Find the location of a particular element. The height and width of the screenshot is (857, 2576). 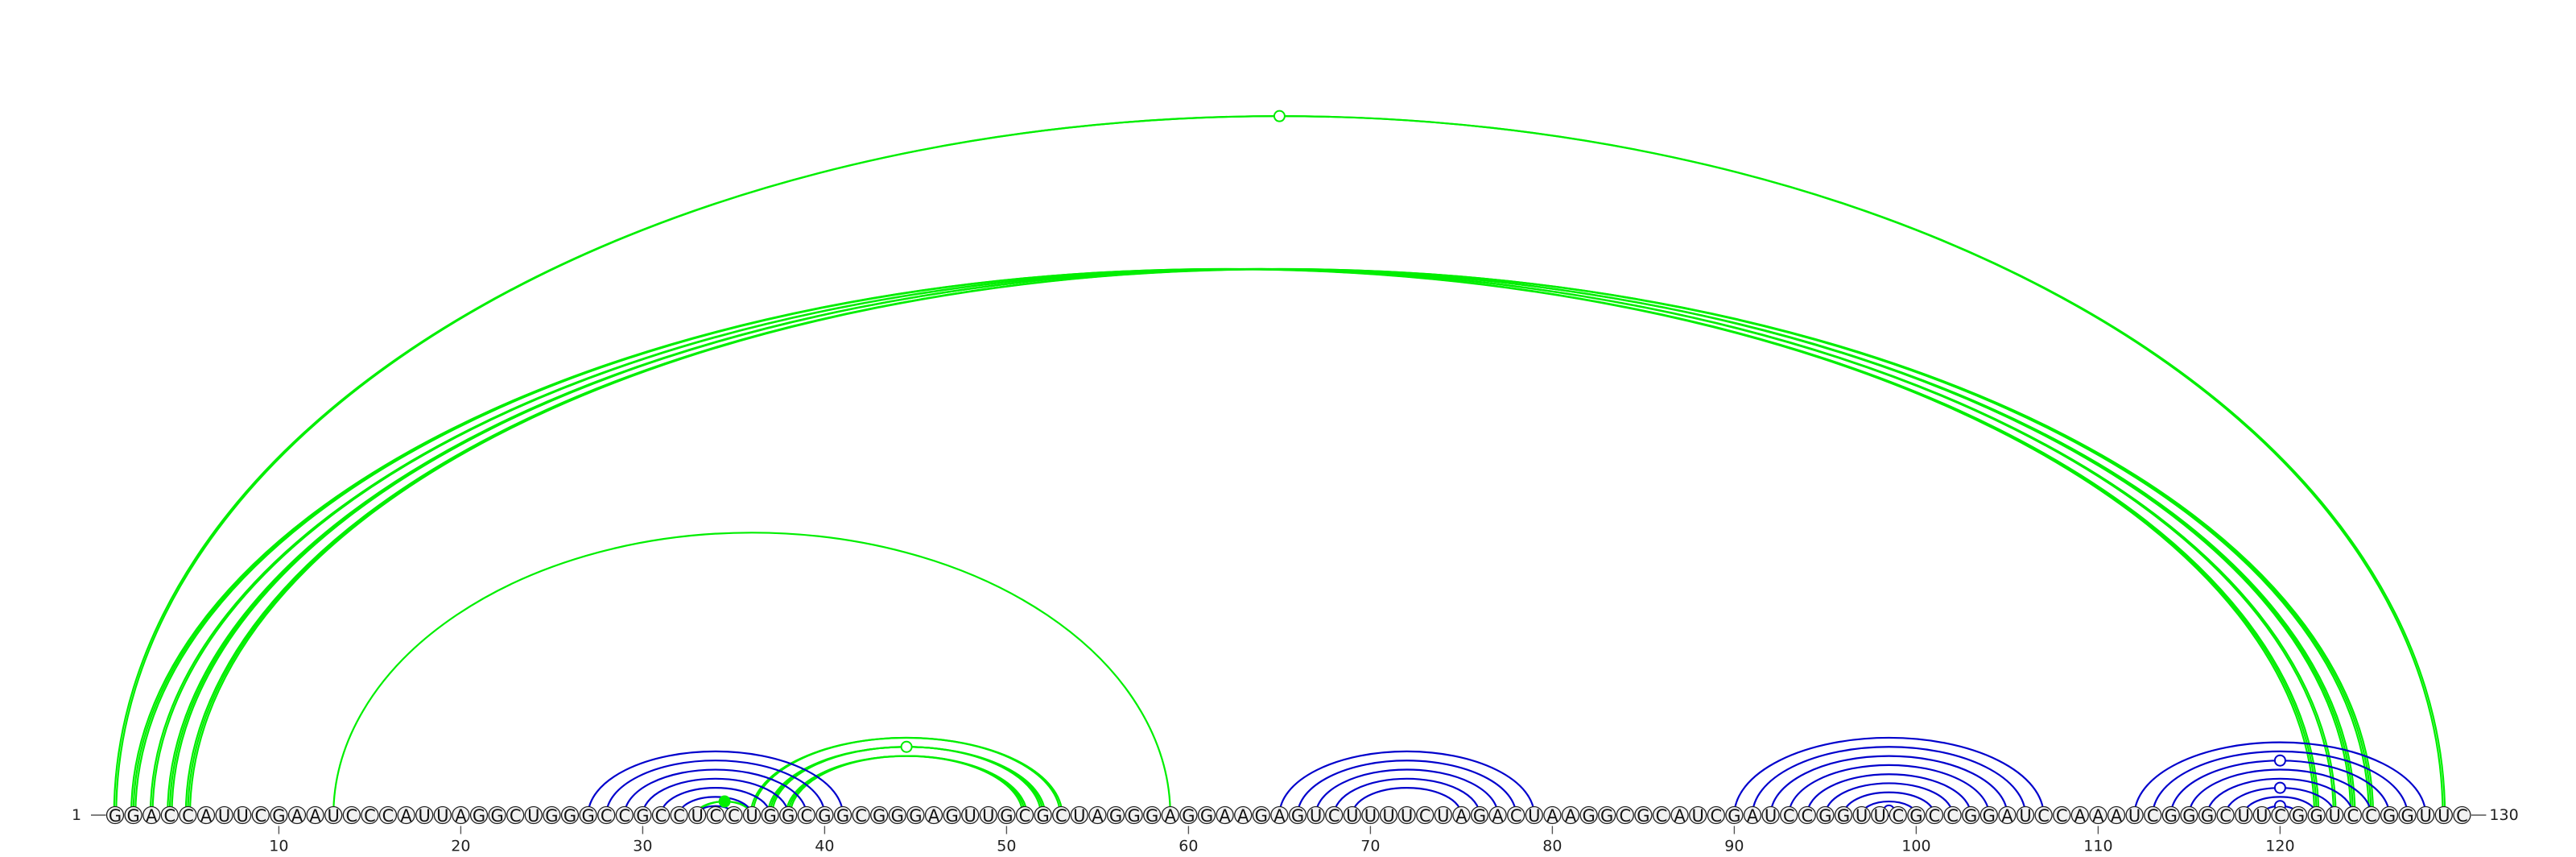

tick-label: 60 is located at coordinates (1188, 846).